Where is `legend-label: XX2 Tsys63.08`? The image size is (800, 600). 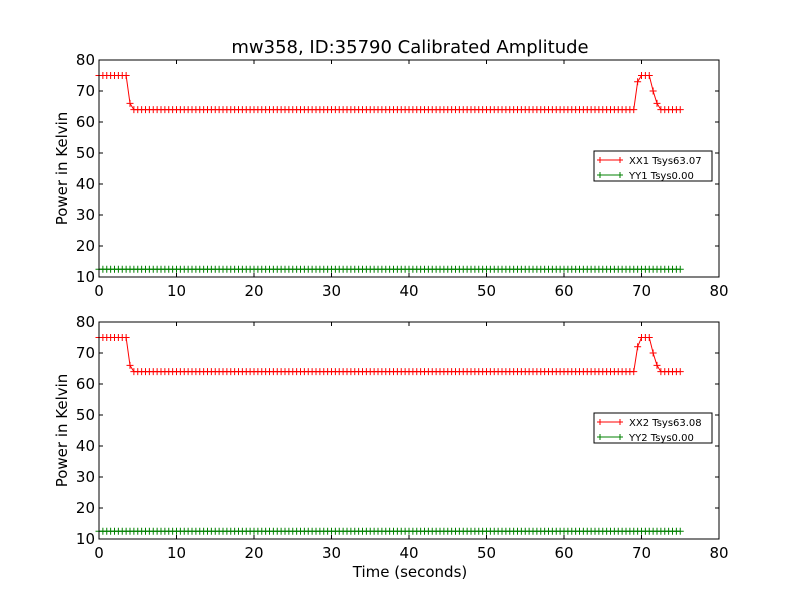
legend-label: XX2 Tsys63.08 is located at coordinates (665, 423).